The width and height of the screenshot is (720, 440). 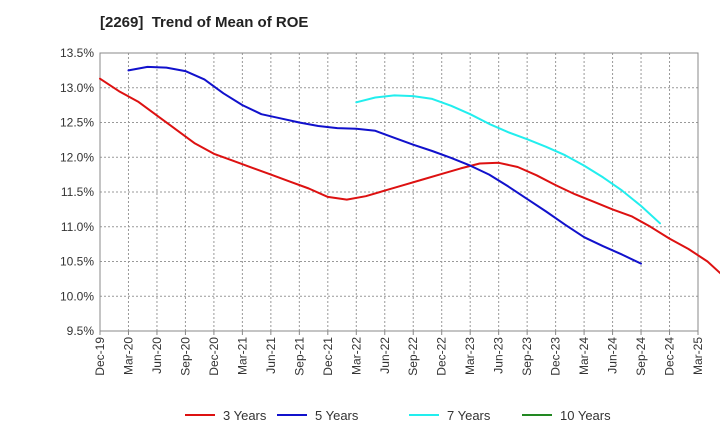 What do you see at coordinates (356, 356) in the screenshot?
I see `x-tick-label: Mar-22` at bounding box center [356, 356].